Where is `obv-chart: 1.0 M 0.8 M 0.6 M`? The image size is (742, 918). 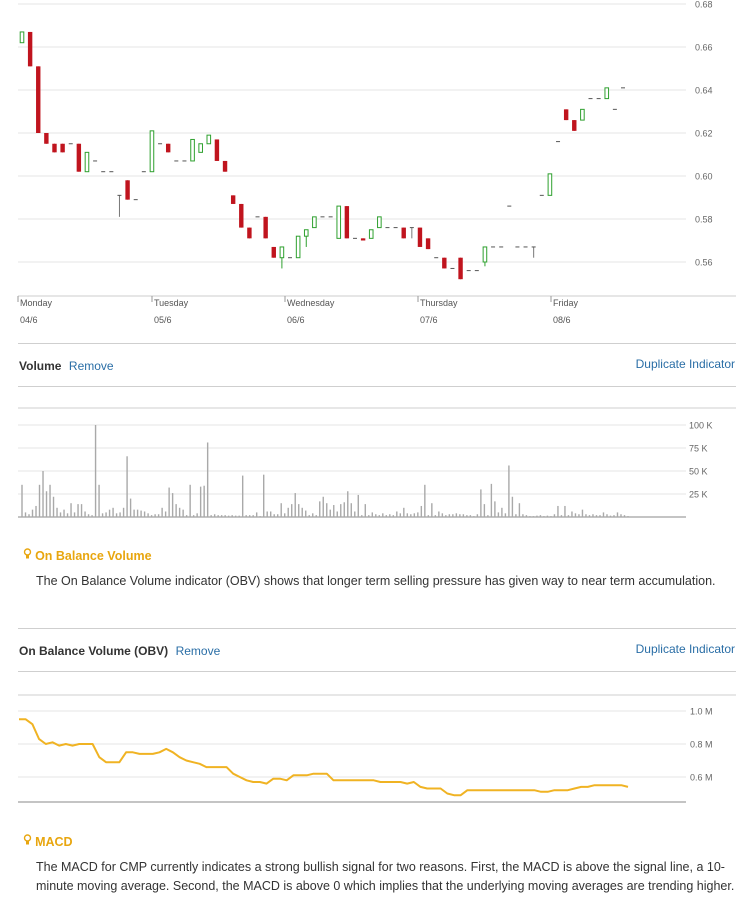 obv-chart: 1.0 M 0.8 M 0.6 M is located at coordinates (377, 748).